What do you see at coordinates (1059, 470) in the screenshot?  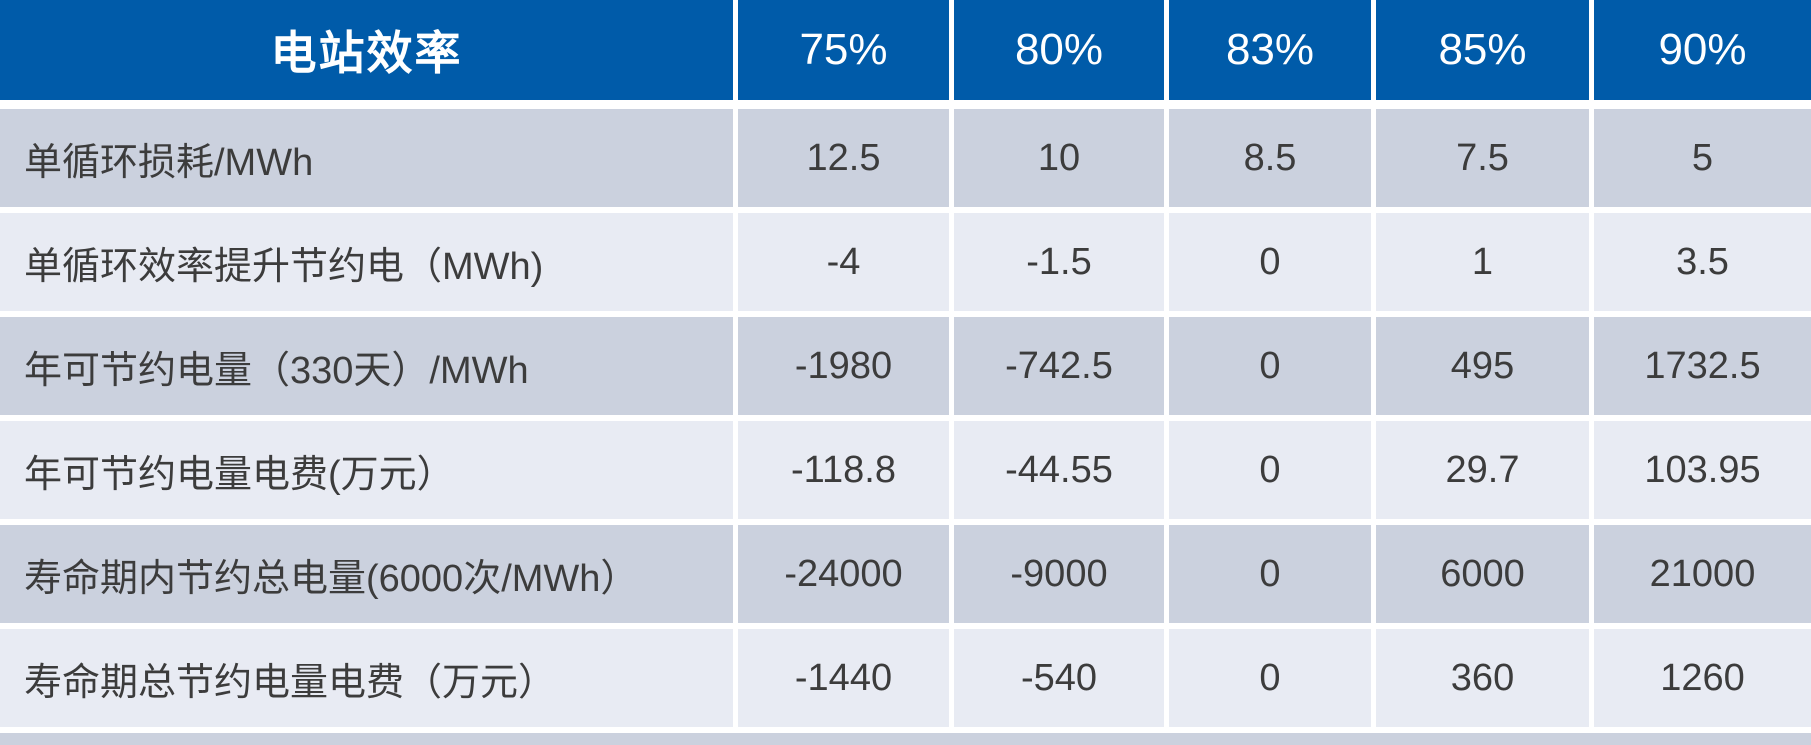 I see `value-cell: -44.55` at bounding box center [1059, 470].